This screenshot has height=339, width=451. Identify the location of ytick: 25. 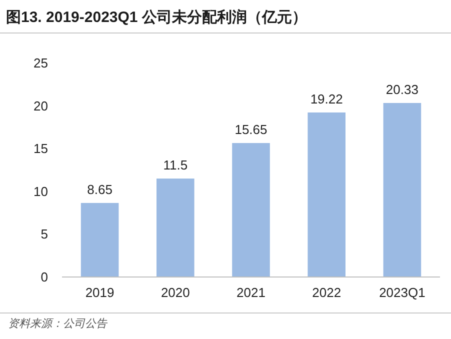
(41, 63).